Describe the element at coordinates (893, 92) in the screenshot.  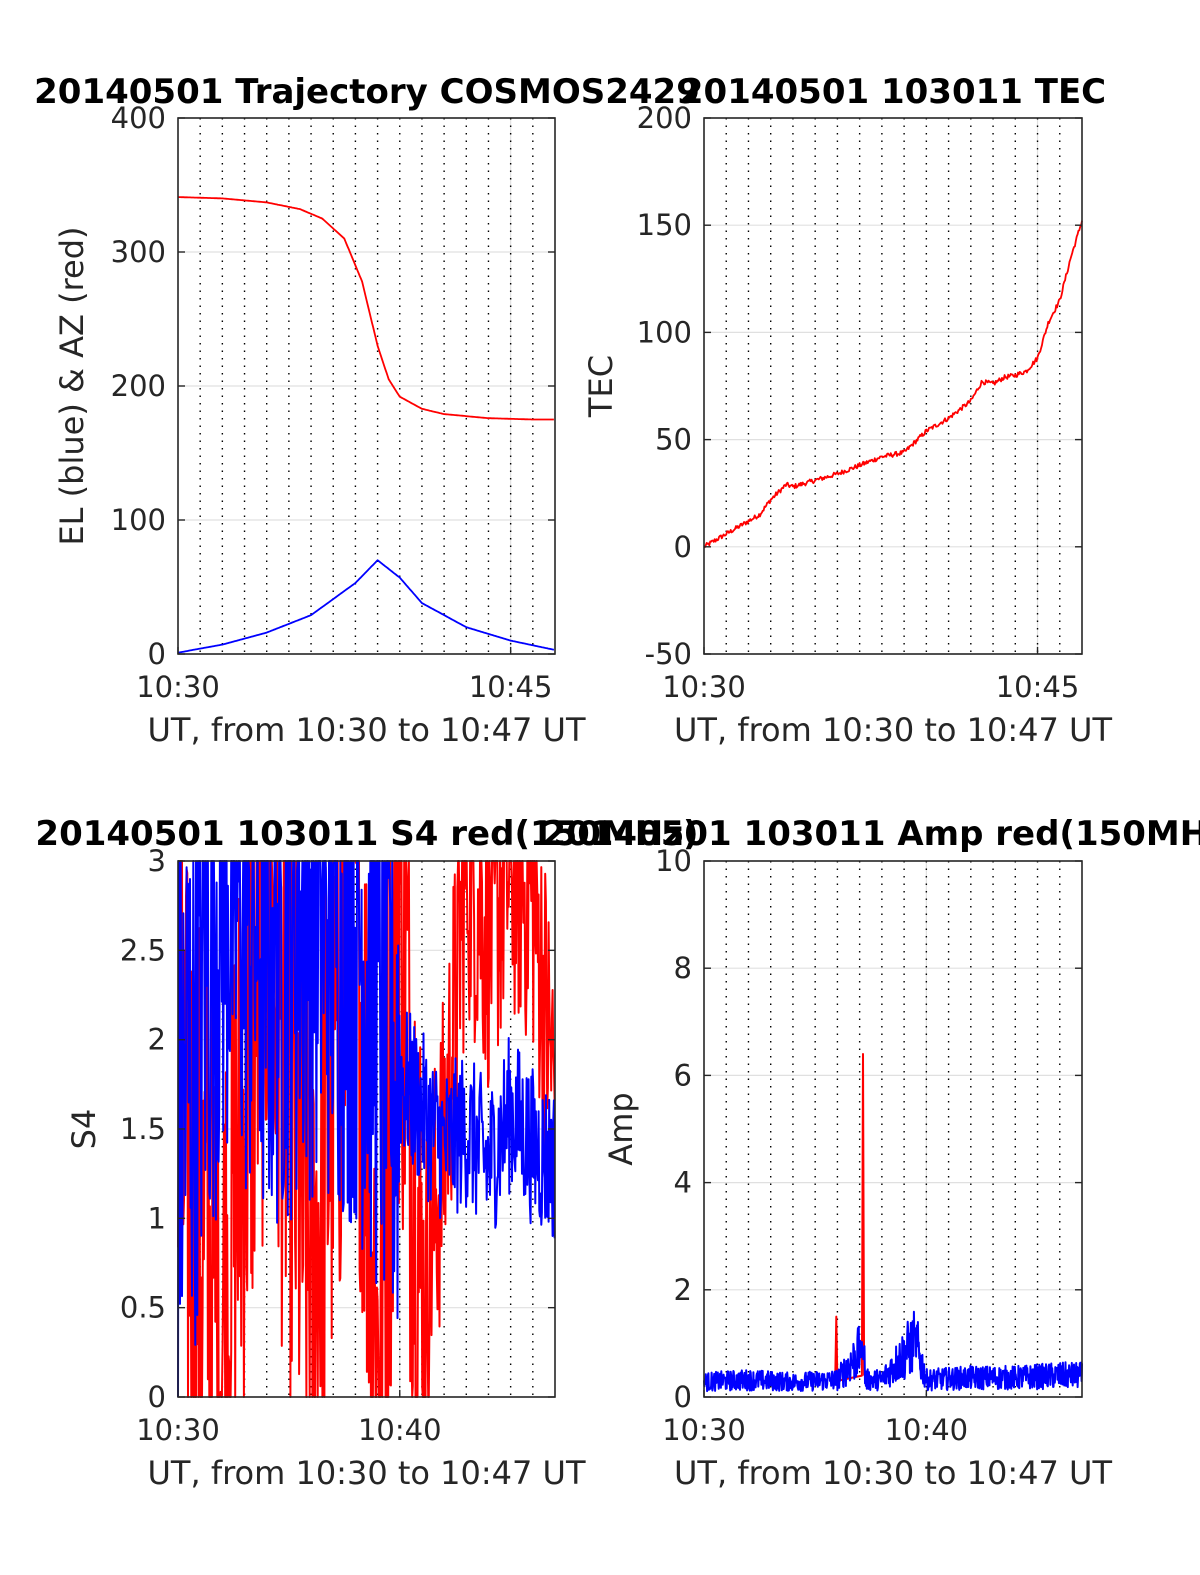
I see `chart-title: 20140501 103011 TEC` at that location.